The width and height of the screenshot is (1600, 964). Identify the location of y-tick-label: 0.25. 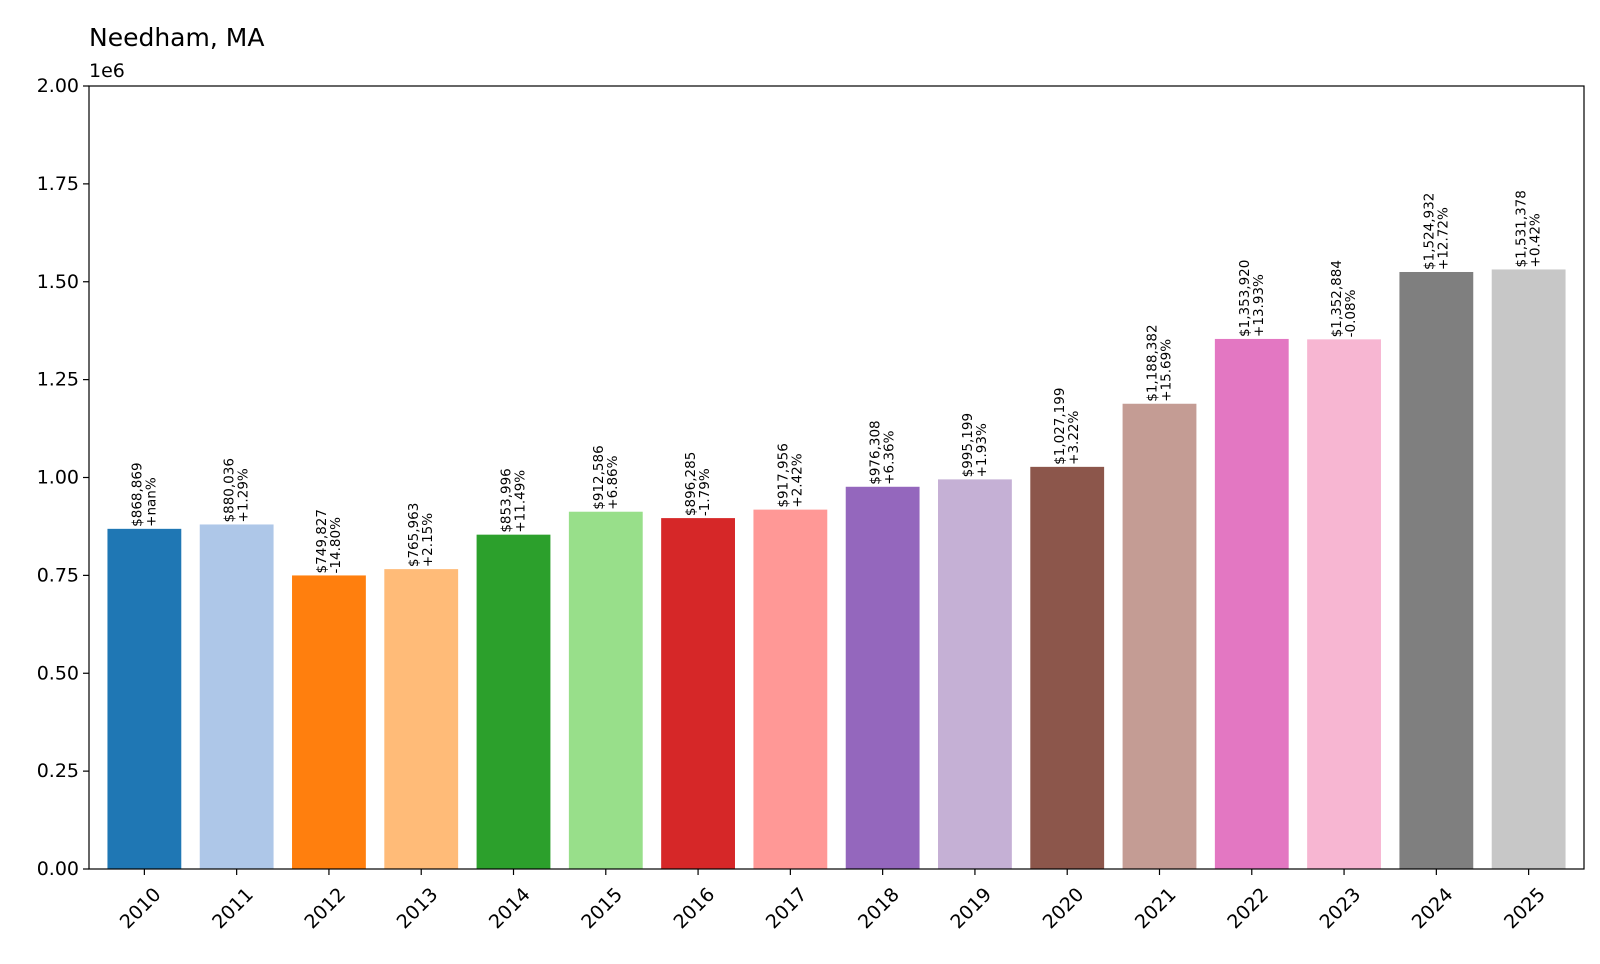
(58, 771).